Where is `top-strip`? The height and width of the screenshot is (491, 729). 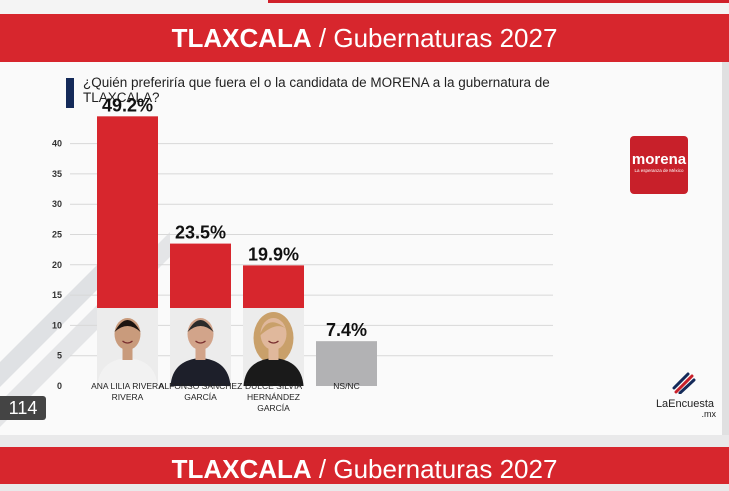
top-strip is located at coordinates (364, 7).